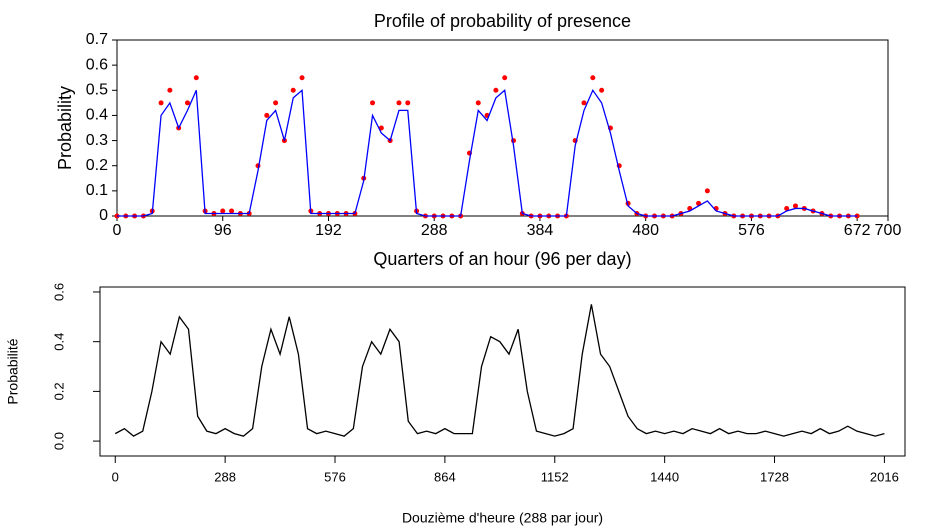 The height and width of the screenshot is (532, 925). Describe the element at coordinates (774, 476) in the screenshot. I see `x-tick-label: 1728` at that location.